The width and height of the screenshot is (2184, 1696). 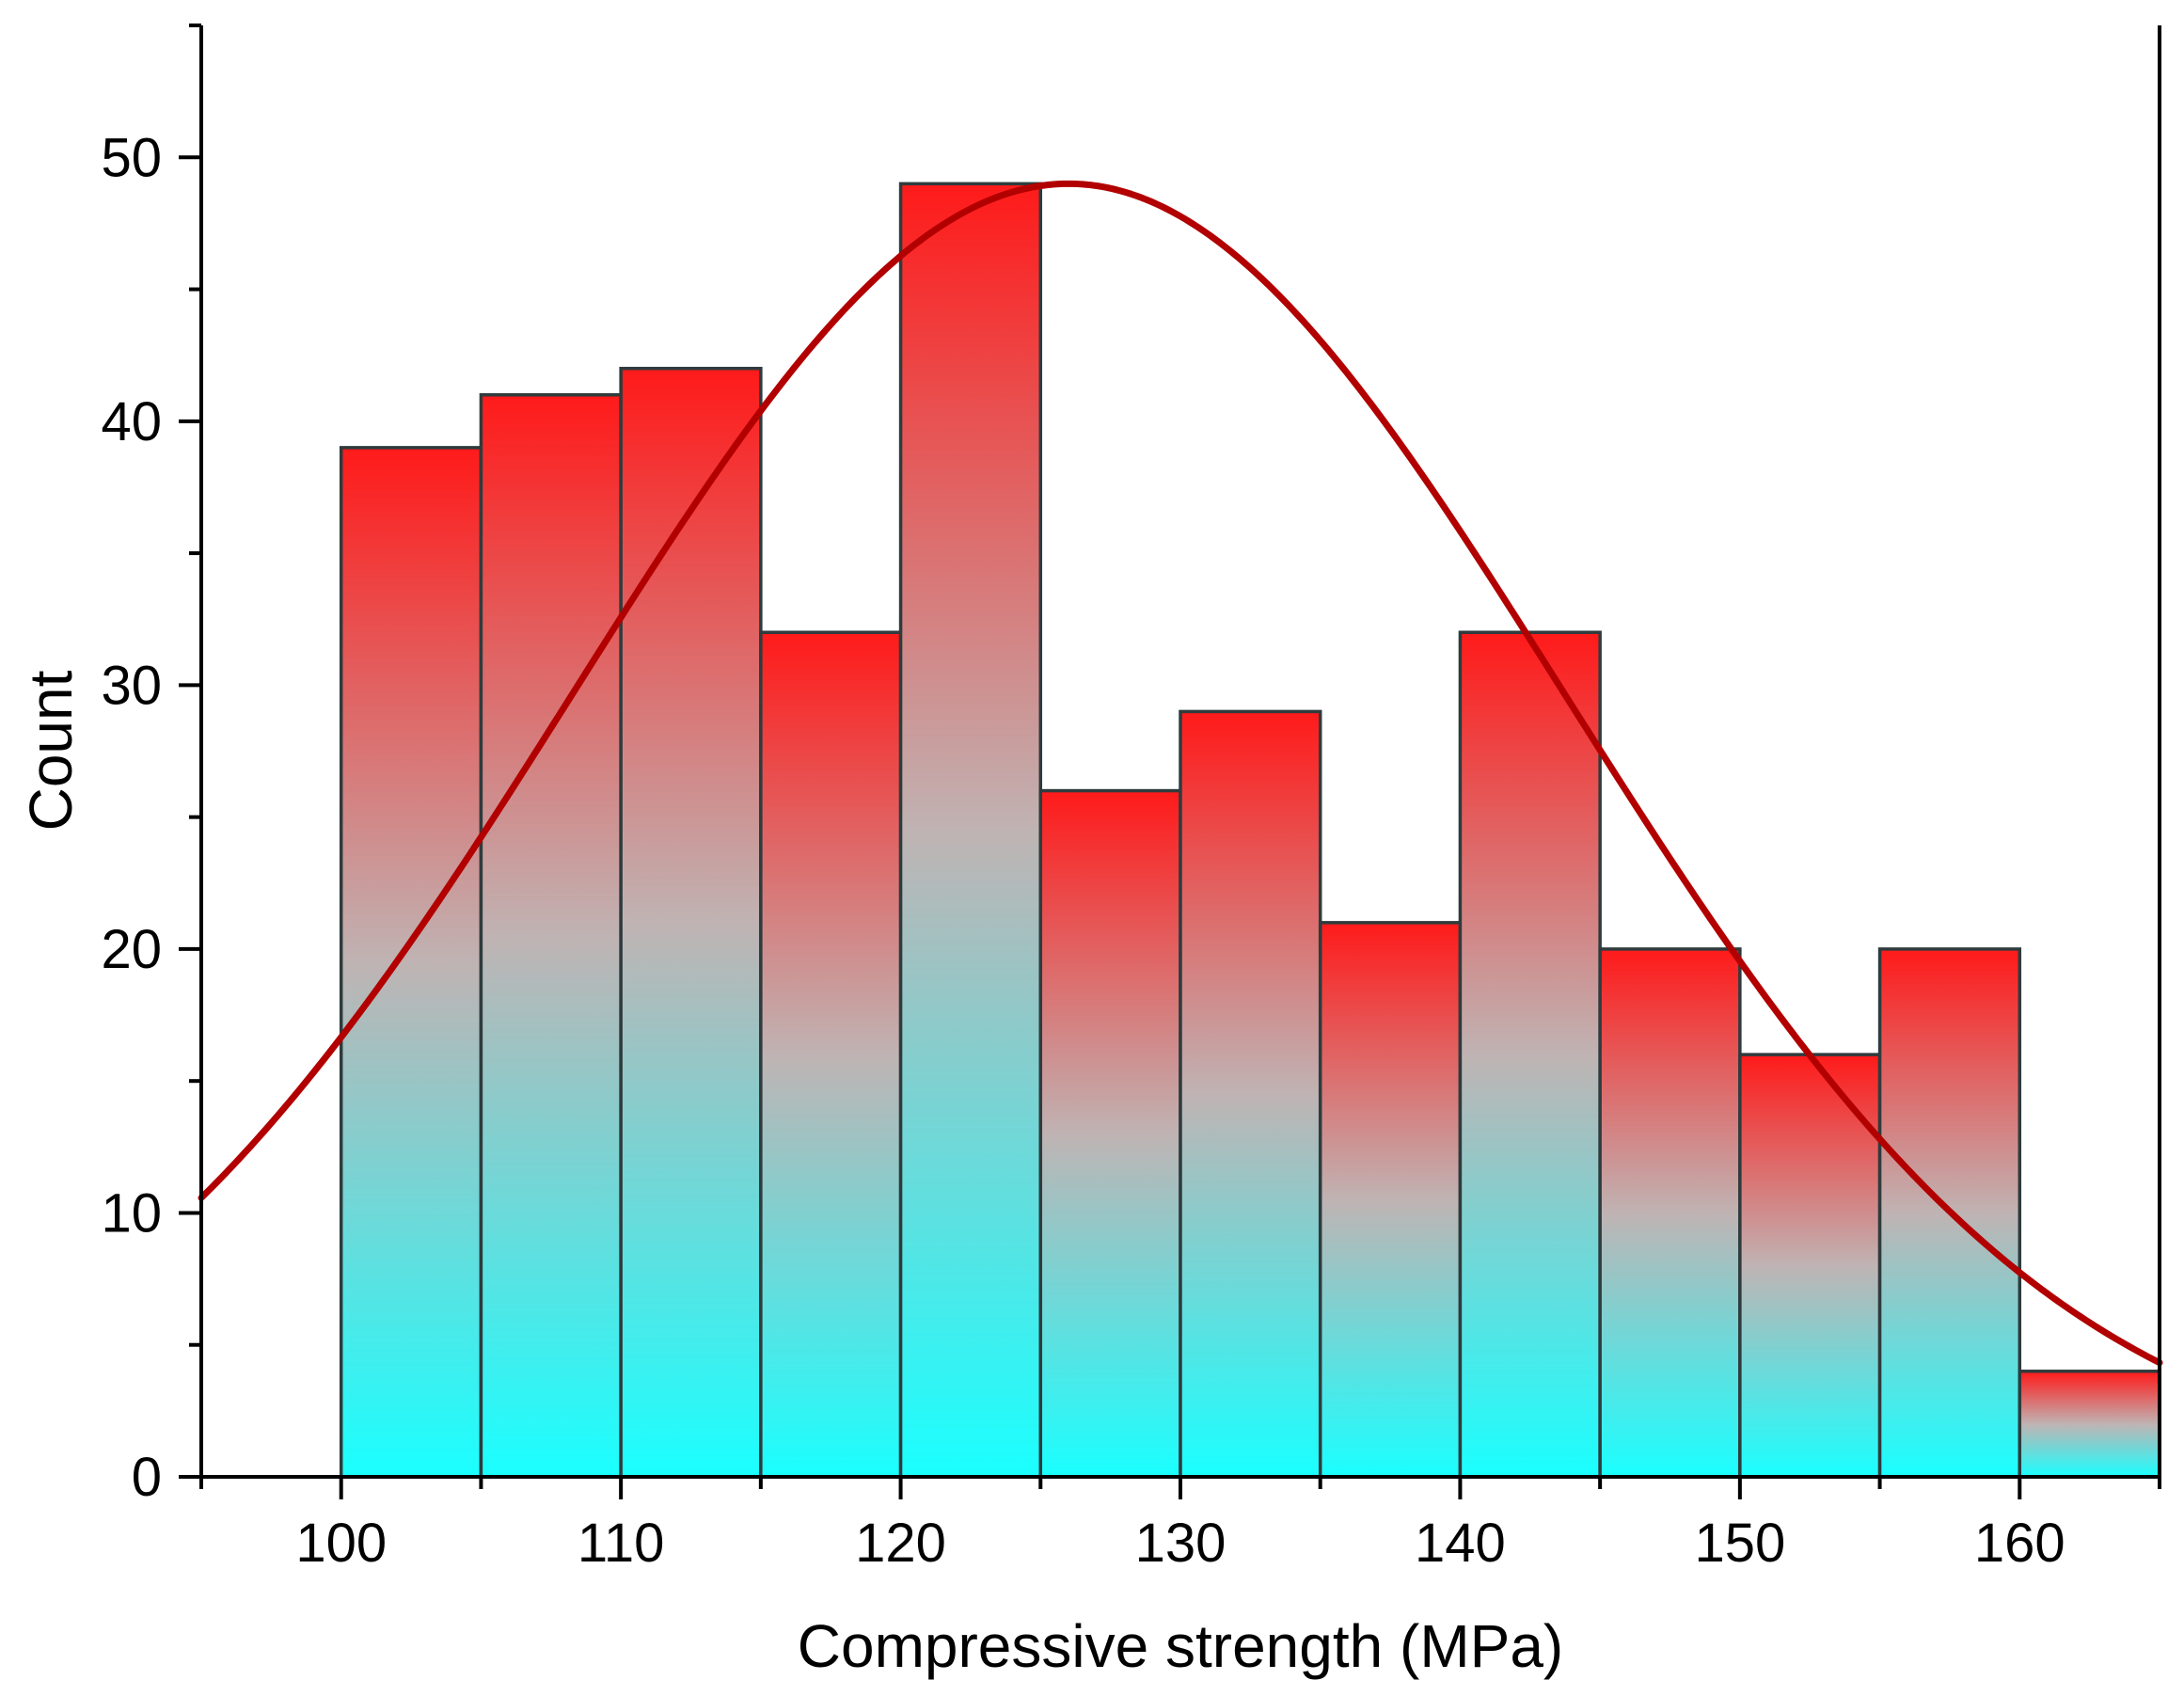 I want to click on x-tick-label: 110, so click(x=621, y=1544).